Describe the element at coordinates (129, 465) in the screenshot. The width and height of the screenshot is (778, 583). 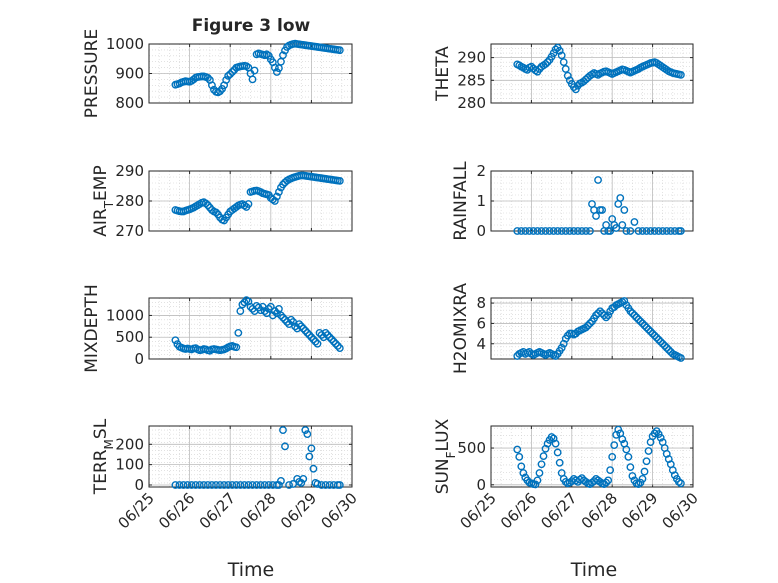
I see `y-tick-label: 100` at that location.